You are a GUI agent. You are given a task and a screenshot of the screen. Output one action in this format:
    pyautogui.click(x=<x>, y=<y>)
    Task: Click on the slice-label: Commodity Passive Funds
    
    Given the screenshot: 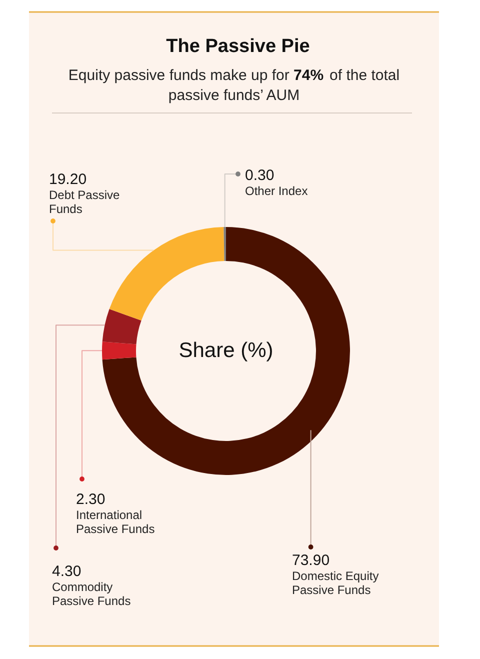 What is the action you would take?
    pyautogui.click(x=91, y=594)
    